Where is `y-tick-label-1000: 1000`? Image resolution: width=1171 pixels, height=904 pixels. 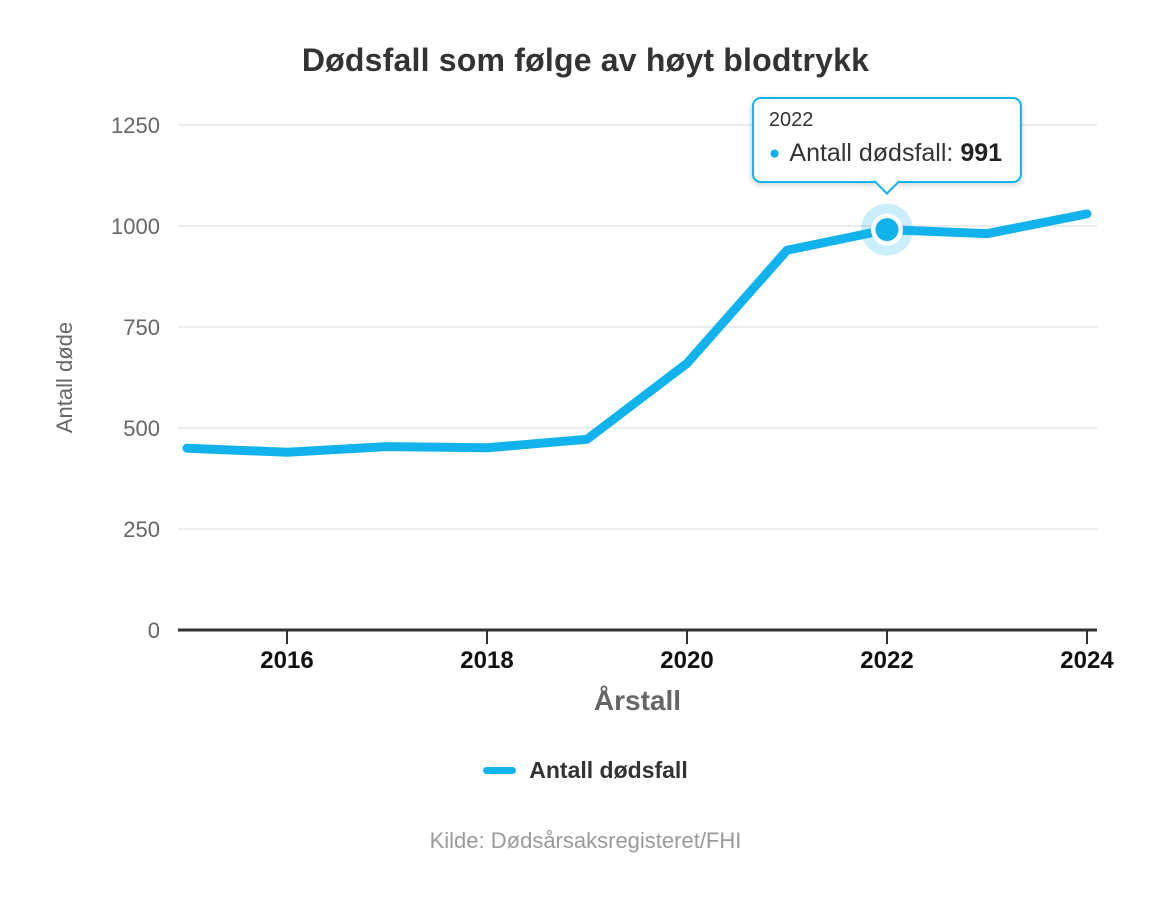
y-tick-label-1000: 1000 is located at coordinates (135, 226).